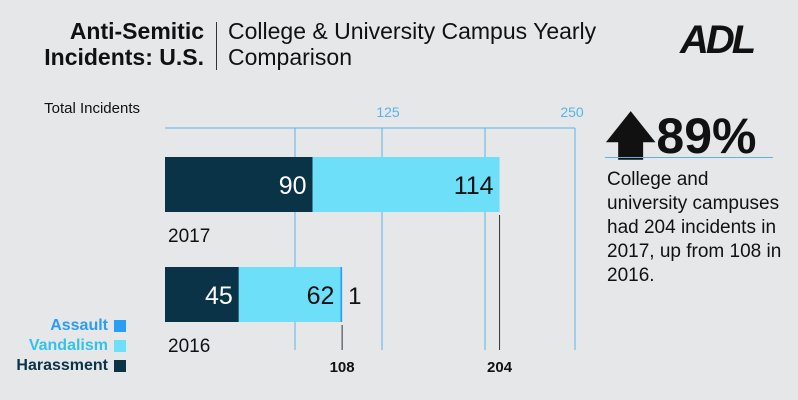 This screenshot has height=400, width=798. Describe the element at coordinates (474, 186) in the screenshot. I see `data-label: 114` at that location.